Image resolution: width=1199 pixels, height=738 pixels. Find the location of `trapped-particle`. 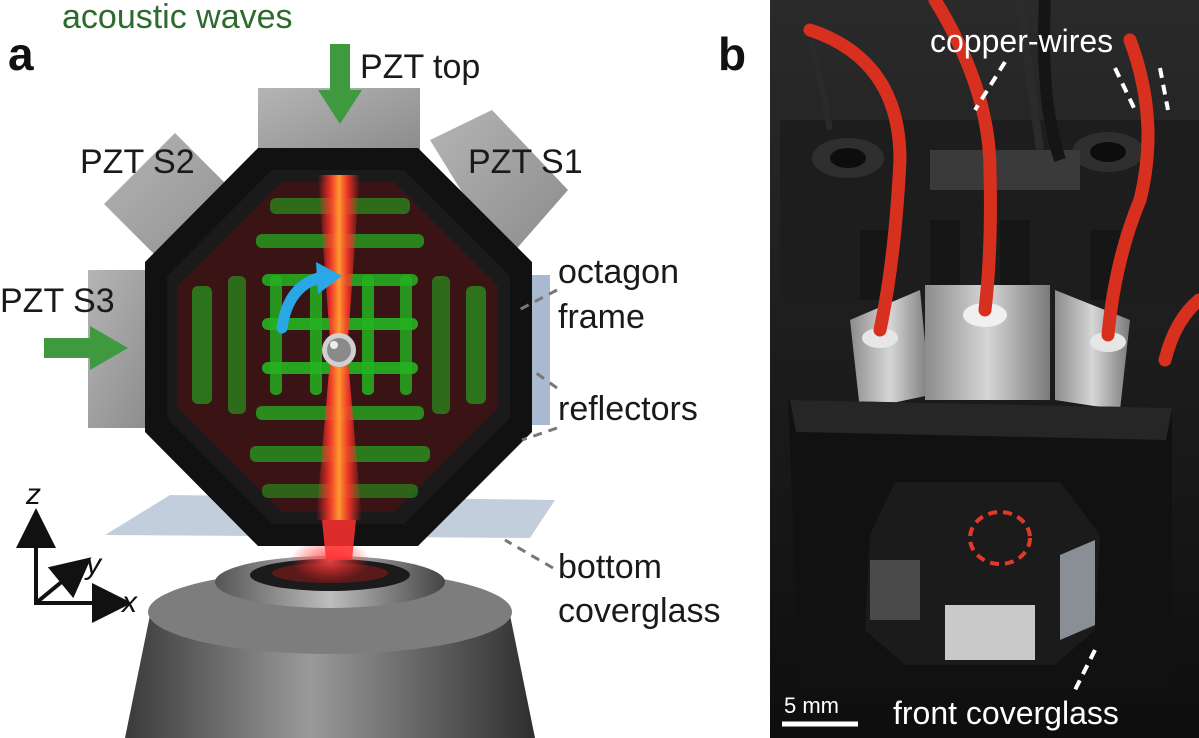

trapped-particle is located at coordinates (339, 350).